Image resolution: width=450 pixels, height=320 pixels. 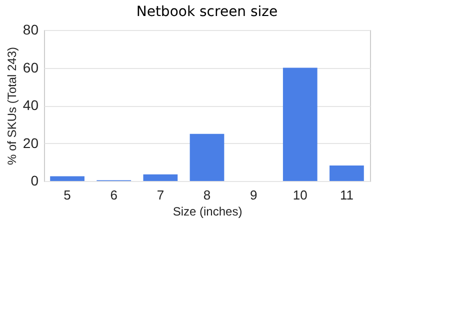 What do you see at coordinates (207, 211) in the screenshot?
I see `x-axis-title: Size (inches)` at bounding box center [207, 211].